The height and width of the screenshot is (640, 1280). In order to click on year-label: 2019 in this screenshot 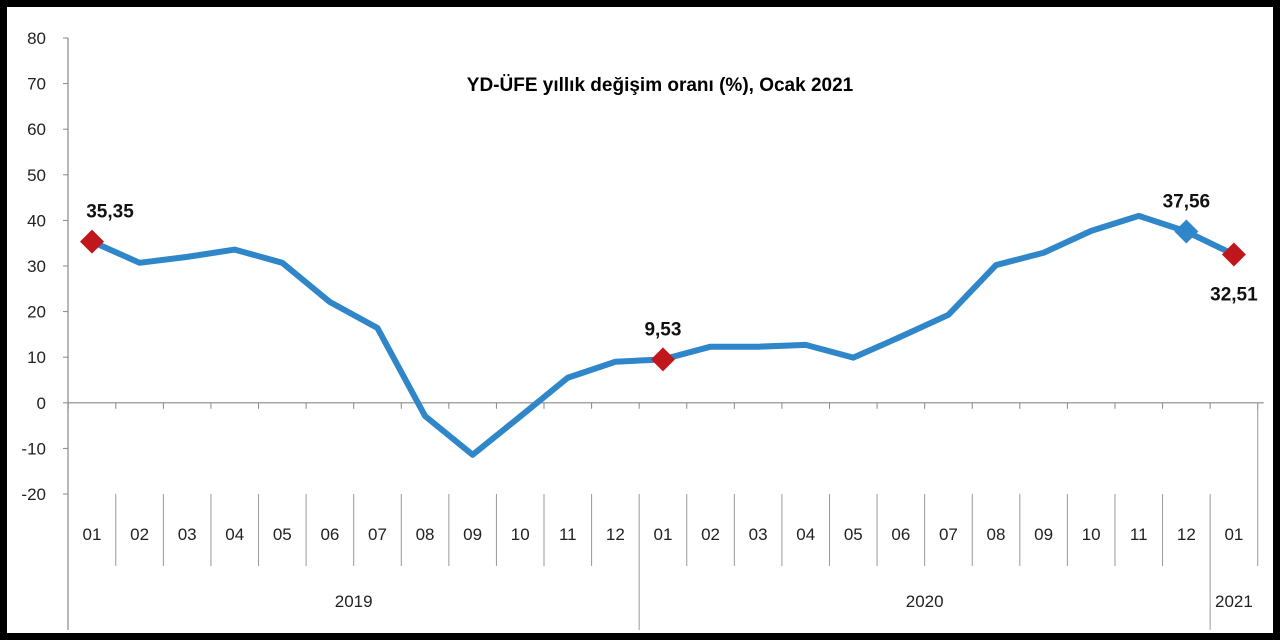, I will do `click(354, 601)`.